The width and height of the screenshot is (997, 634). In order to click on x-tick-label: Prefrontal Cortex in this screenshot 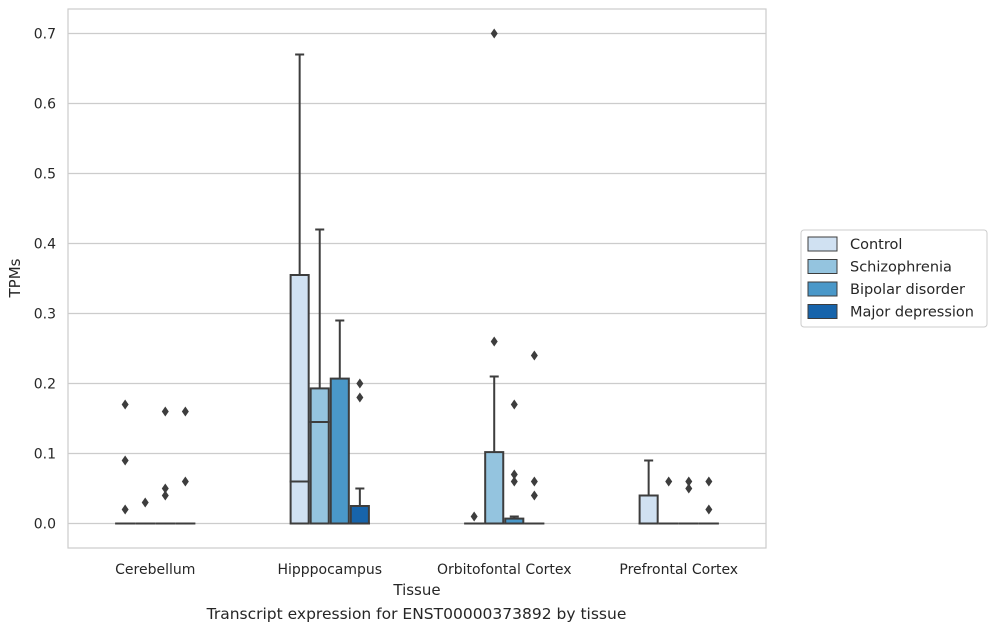, I will do `click(678, 570)`.